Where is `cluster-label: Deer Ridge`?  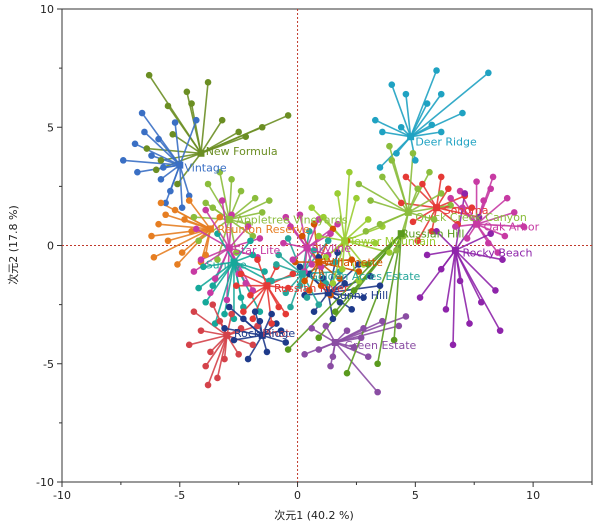 cluster-label: Deer Ridge is located at coordinates (446, 141).